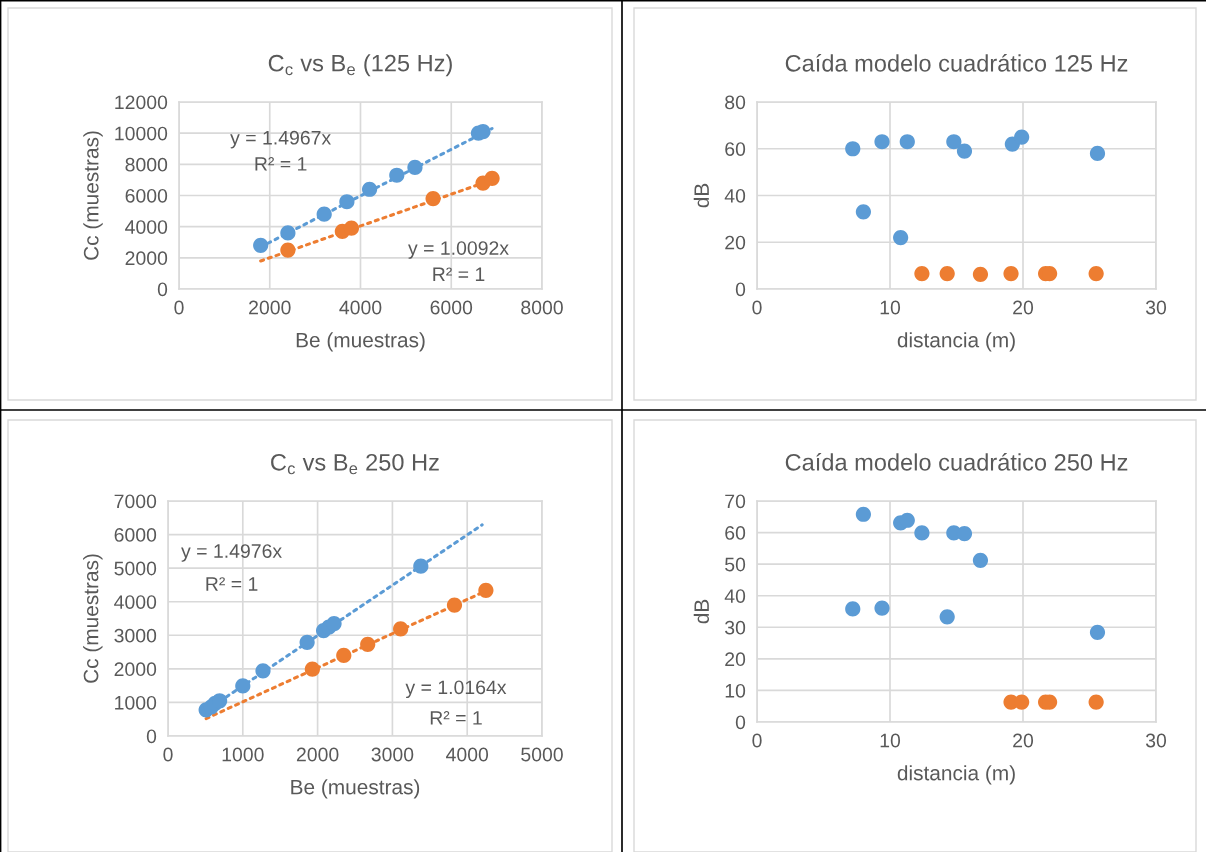 This screenshot has height=852, width=1206. What do you see at coordinates (456, 689) in the screenshot?
I see `annotation: y = 1.0164x` at bounding box center [456, 689].